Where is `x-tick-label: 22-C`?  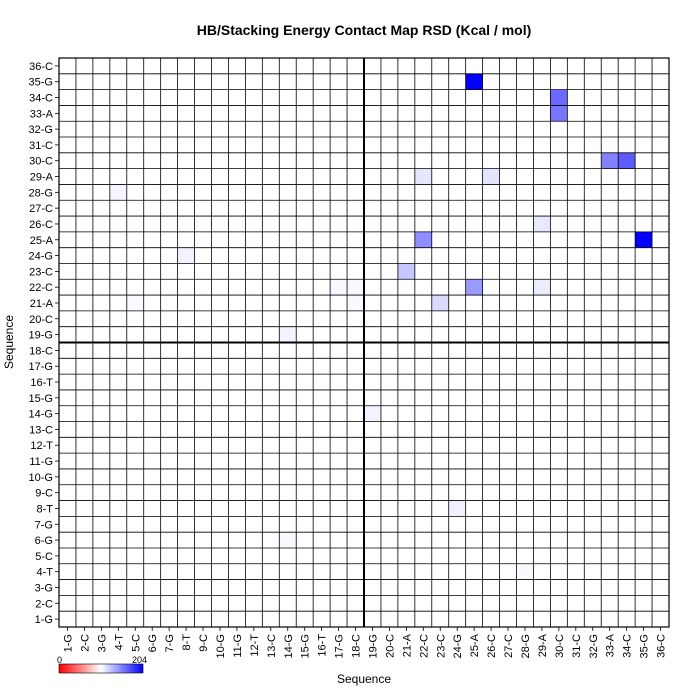 x-tick-label: 22-C is located at coordinates (424, 646).